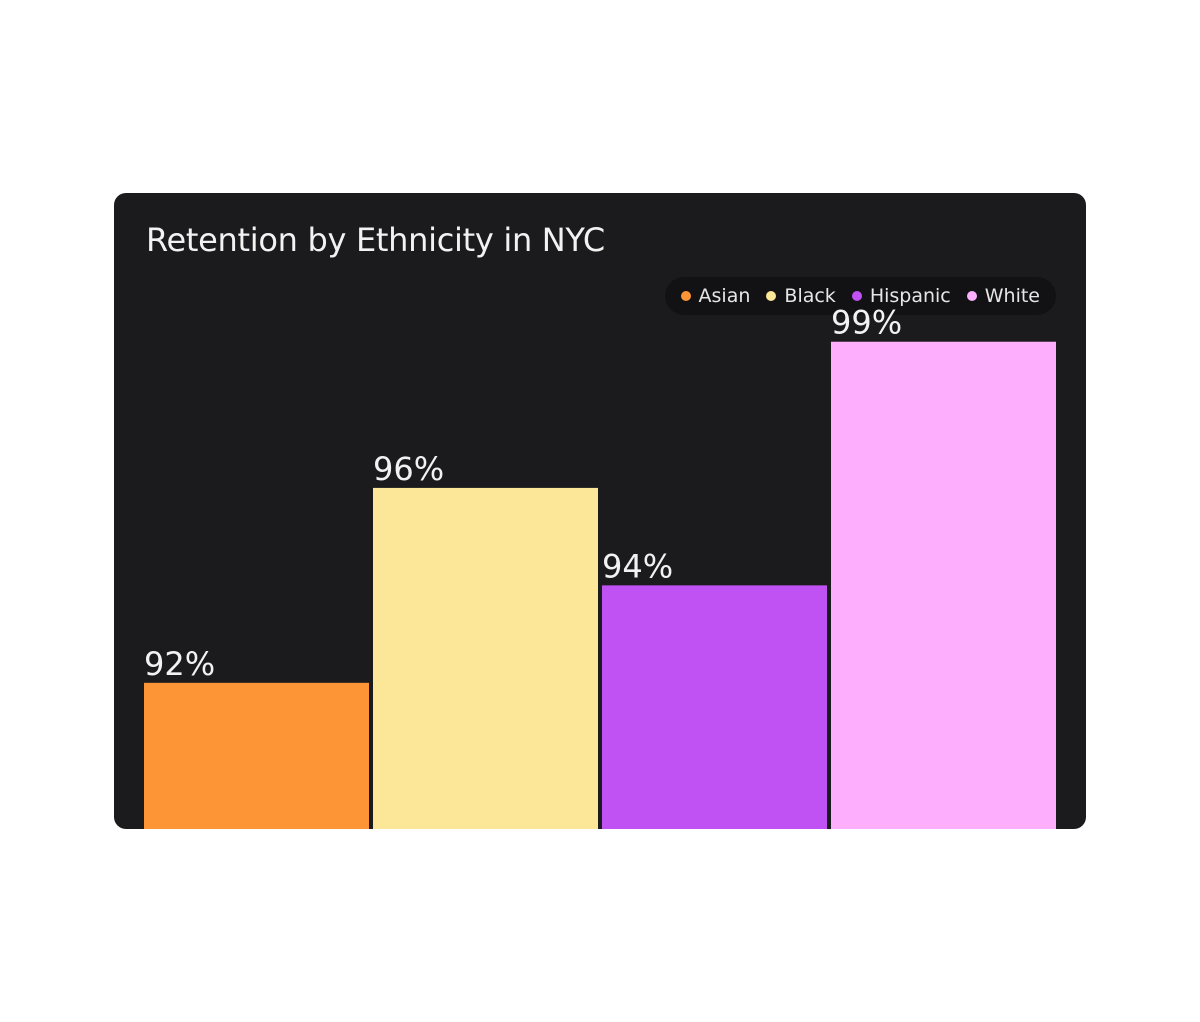 This screenshot has height=1022, width=1200. What do you see at coordinates (810, 296) in the screenshot?
I see `legend-label-black: Black` at bounding box center [810, 296].